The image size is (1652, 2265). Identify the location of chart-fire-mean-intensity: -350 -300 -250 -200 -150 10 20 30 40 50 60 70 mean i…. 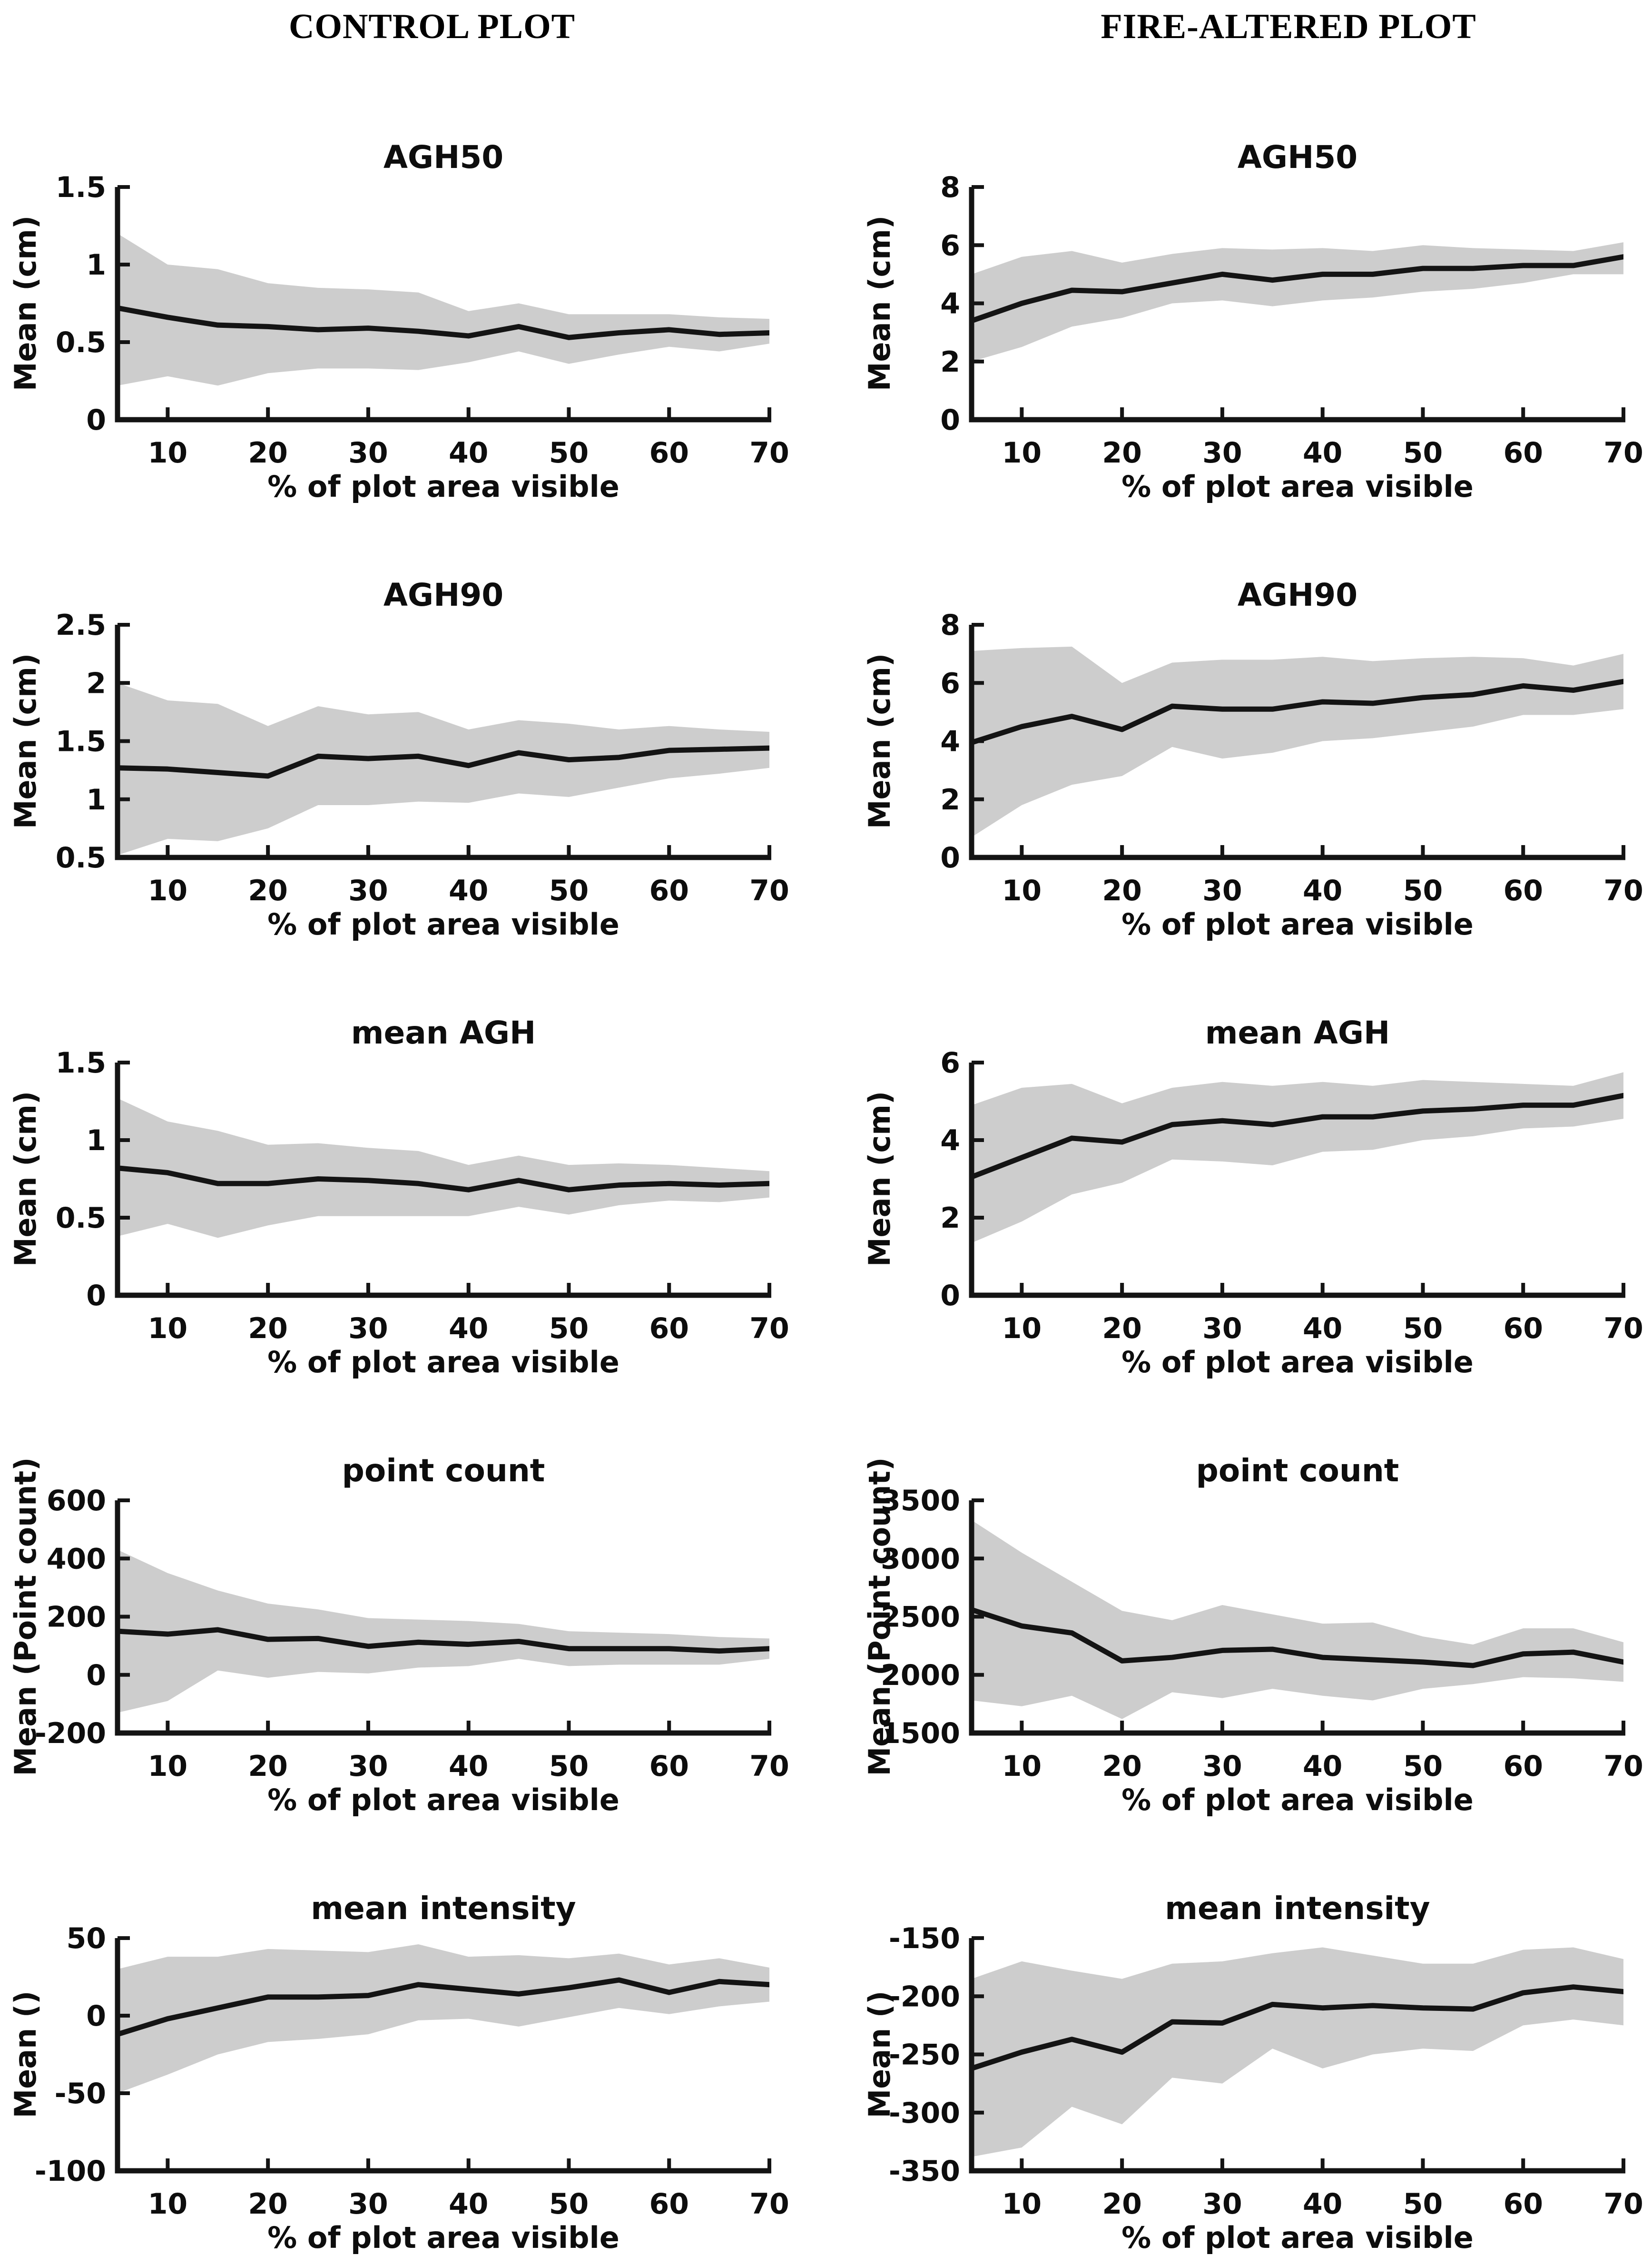
(1253, 2072).